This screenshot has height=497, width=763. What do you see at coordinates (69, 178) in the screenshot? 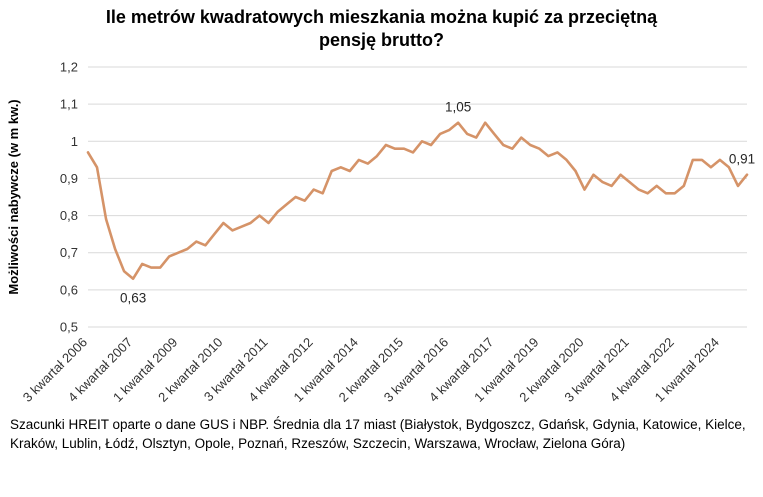
I see `y-tick-label: 0,9` at bounding box center [69, 178].